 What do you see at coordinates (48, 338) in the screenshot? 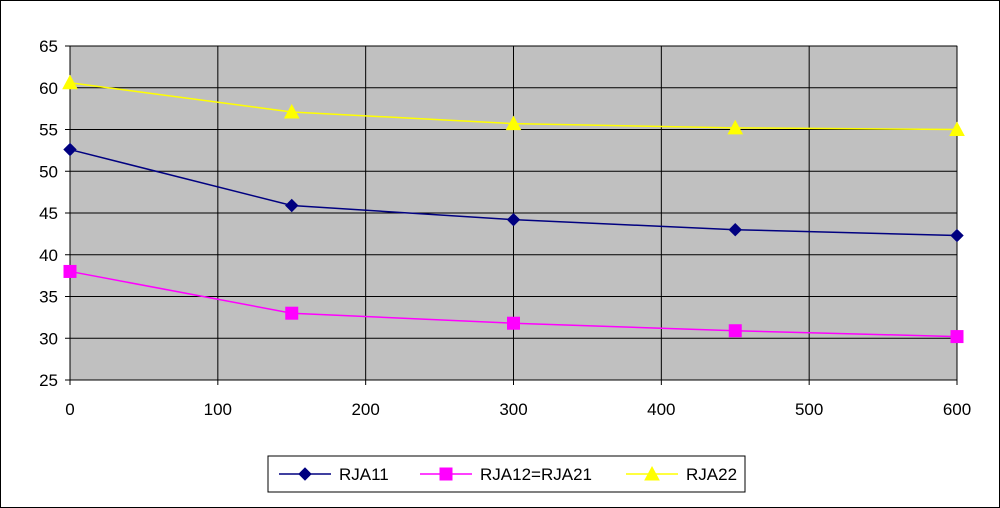
I see `y-tick-label: 30` at bounding box center [48, 338].